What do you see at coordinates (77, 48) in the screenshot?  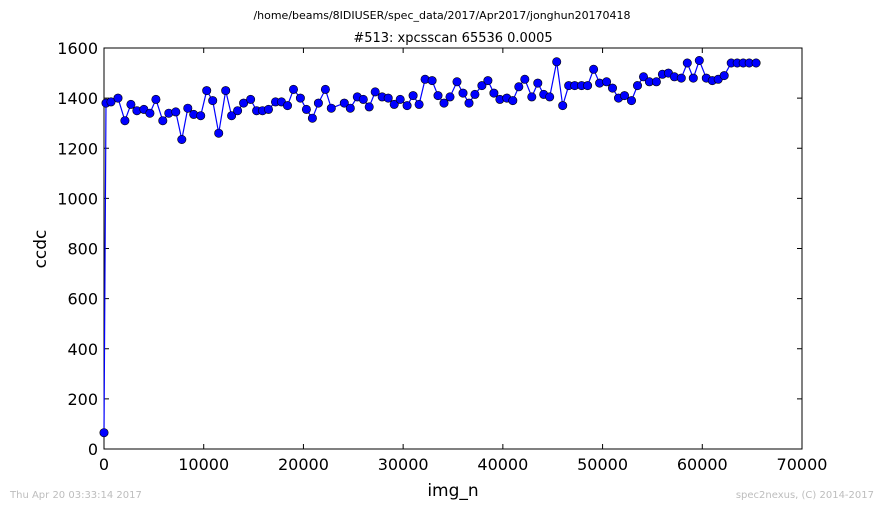 I see `y-tick-label: 1600` at bounding box center [77, 48].